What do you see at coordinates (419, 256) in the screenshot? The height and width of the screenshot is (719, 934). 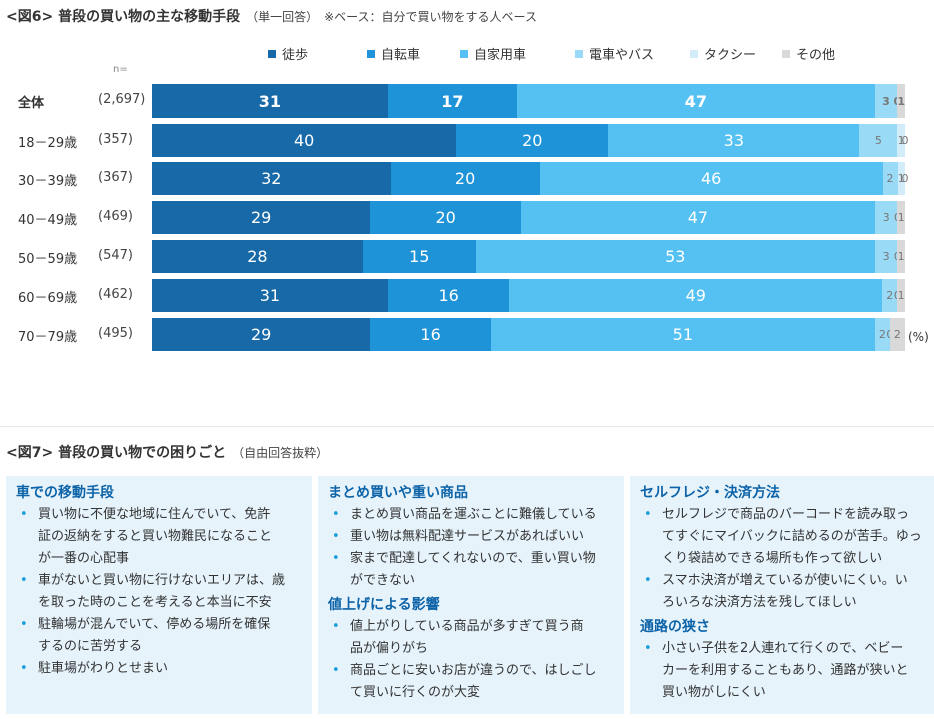 I see `data-label: 15` at bounding box center [419, 256].